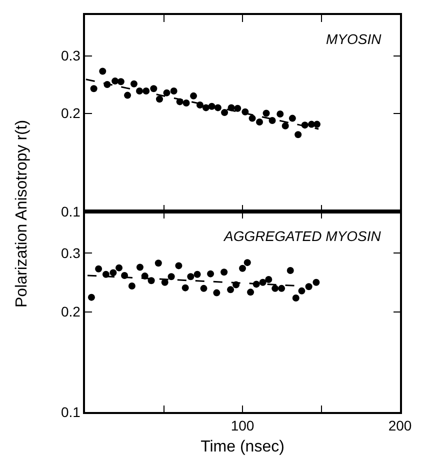 Image resolution: width=424 pixels, height=465 pixels. What do you see at coordinates (302, 236) in the screenshot?
I see `annotation: AGGREGATED MYOSIN` at bounding box center [302, 236].